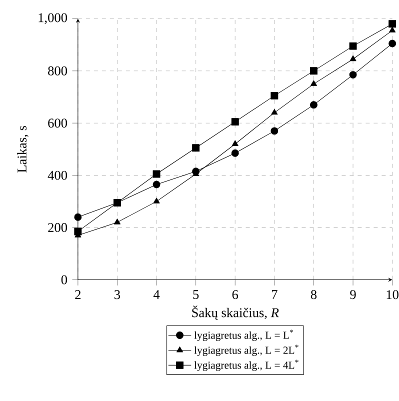 This screenshot has width=399, height=401. What do you see at coordinates (58, 227) in the screenshot?
I see `y-tick-label: 200` at bounding box center [58, 227].